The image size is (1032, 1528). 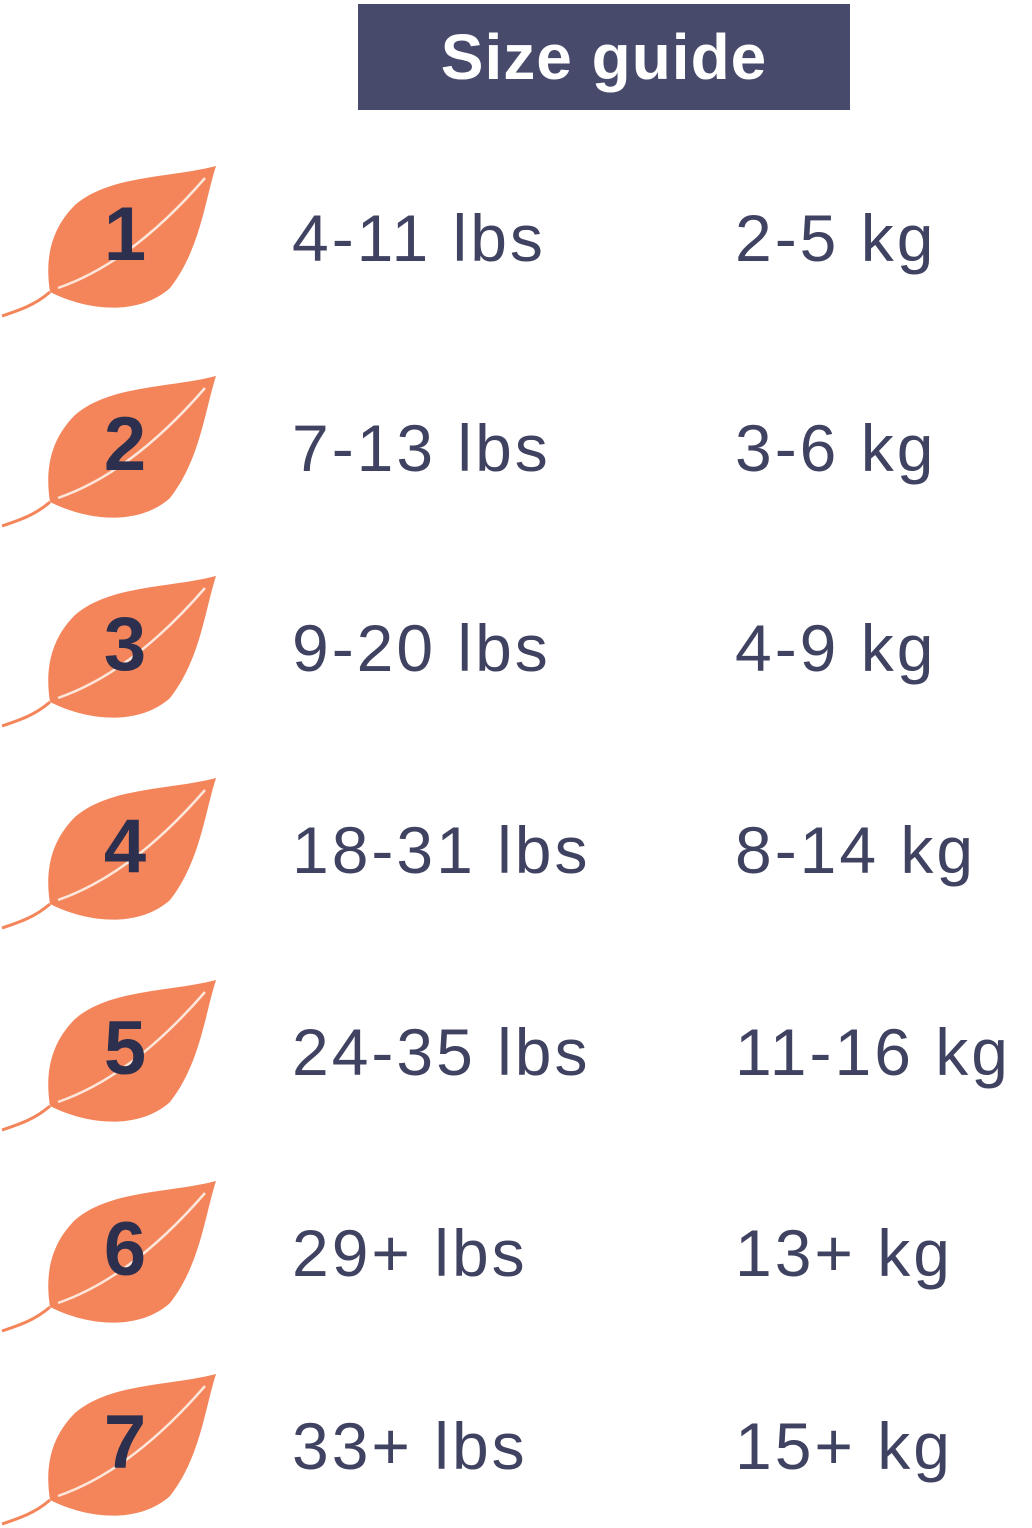 What do you see at coordinates (873, 1052) in the screenshot?
I see `weight-kg: 11-16 kg` at bounding box center [873, 1052].